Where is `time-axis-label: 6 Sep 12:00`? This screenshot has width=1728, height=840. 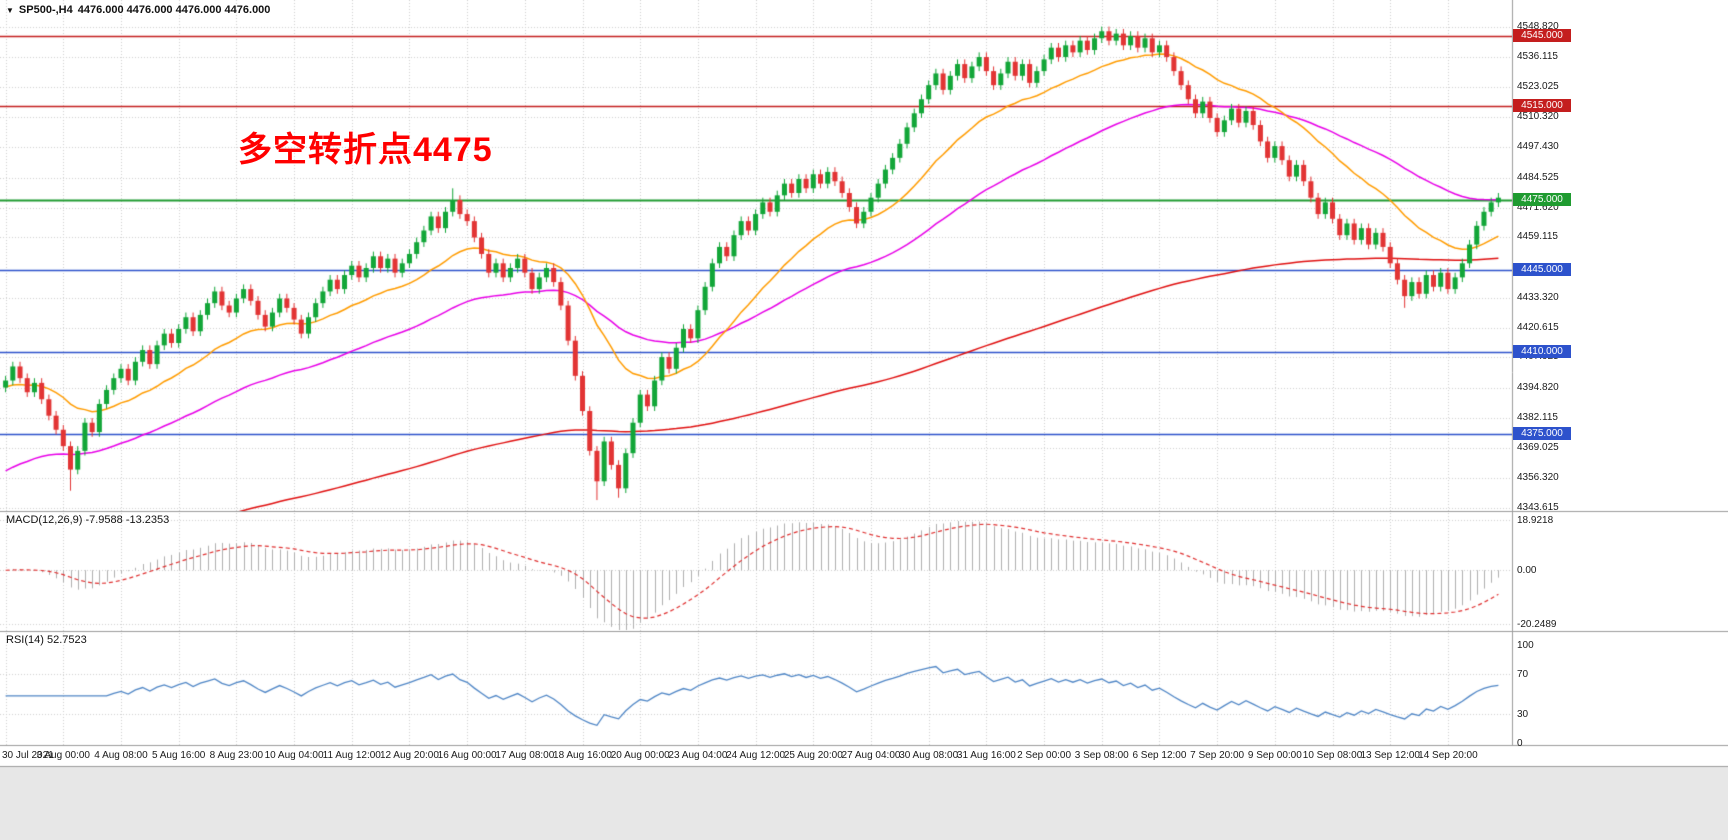
time-axis-label: 6 Sep 12:00 is located at coordinates (1159, 755).